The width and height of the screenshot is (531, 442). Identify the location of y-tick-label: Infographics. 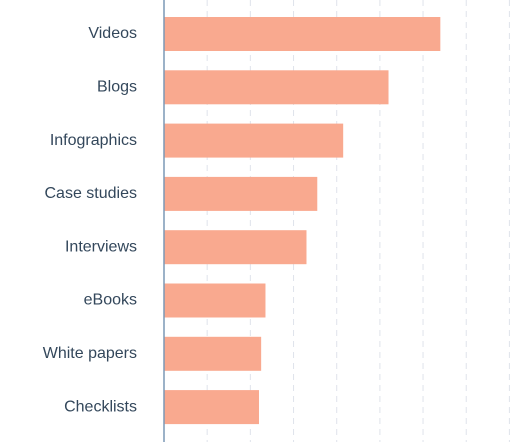
(93, 140).